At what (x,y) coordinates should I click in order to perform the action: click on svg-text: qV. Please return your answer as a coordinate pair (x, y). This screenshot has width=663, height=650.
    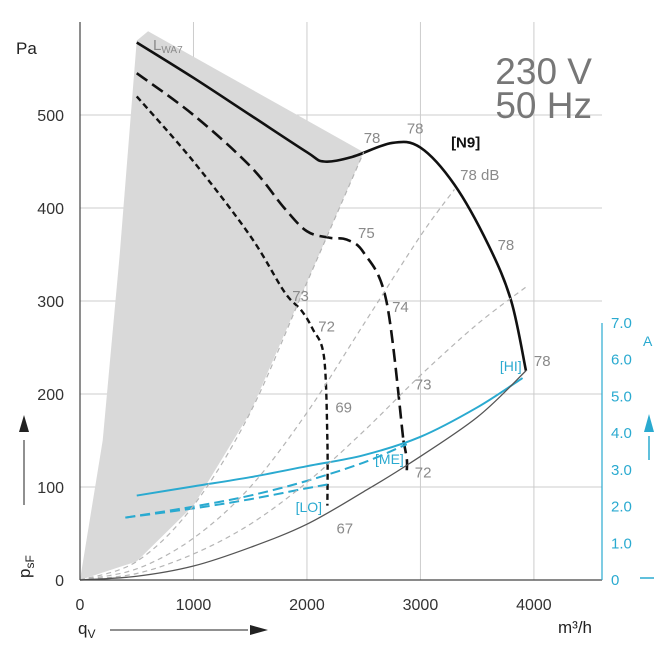
    Looking at the image, I should click on (86, 630).